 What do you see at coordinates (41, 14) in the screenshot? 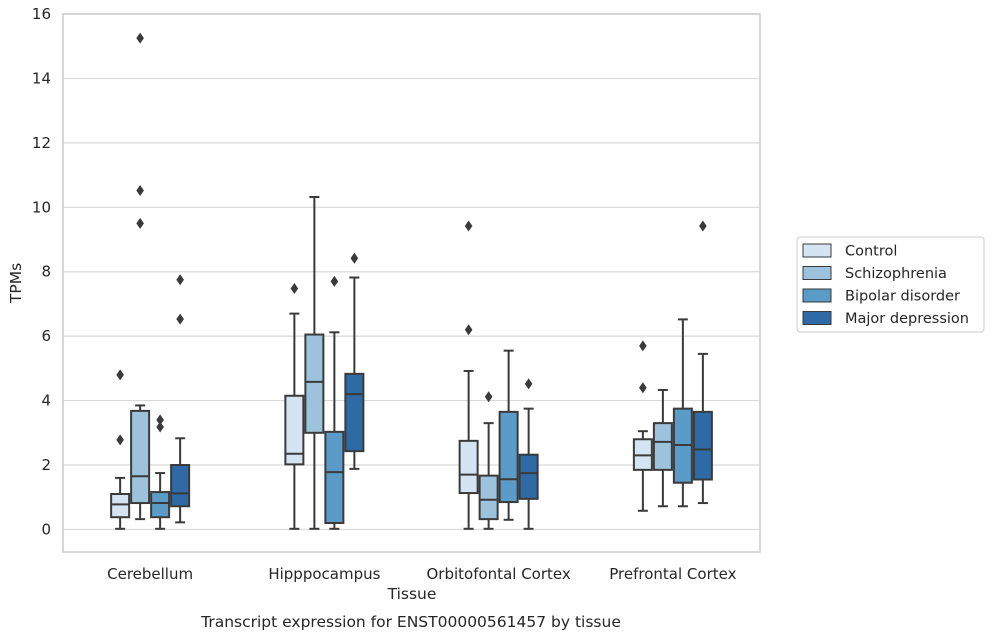
I see `y-tick-label: 16` at bounding box center [41, 14].